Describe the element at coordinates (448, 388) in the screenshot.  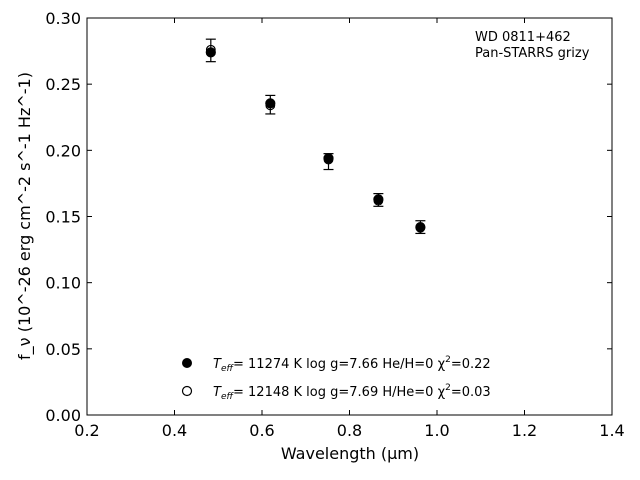
I see `legend-2-chi-sup: 2` at that location.